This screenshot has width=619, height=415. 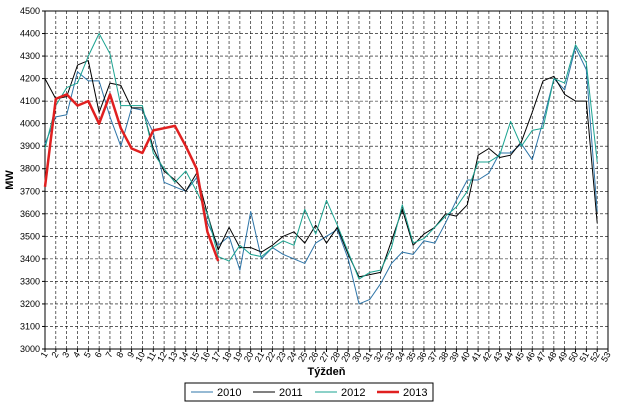 What do you see at coordinates (498, 357) in the screenshot?
I see `x-tick-label: 43` at bounding box center [498, 357].